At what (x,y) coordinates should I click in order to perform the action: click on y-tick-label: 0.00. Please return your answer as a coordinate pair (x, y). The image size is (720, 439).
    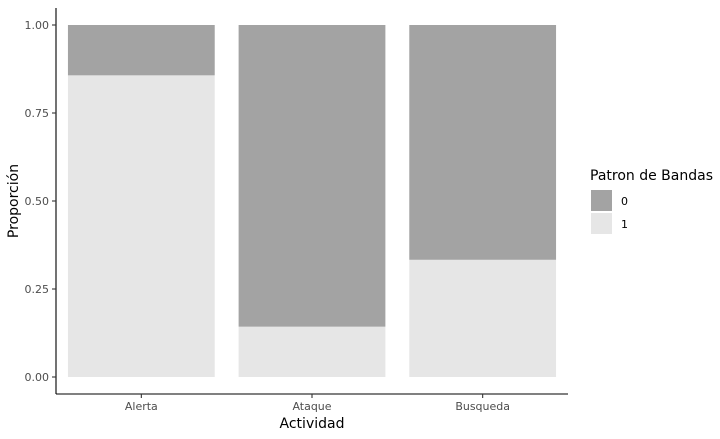
    Looking at the image, I should click on (37, 377).